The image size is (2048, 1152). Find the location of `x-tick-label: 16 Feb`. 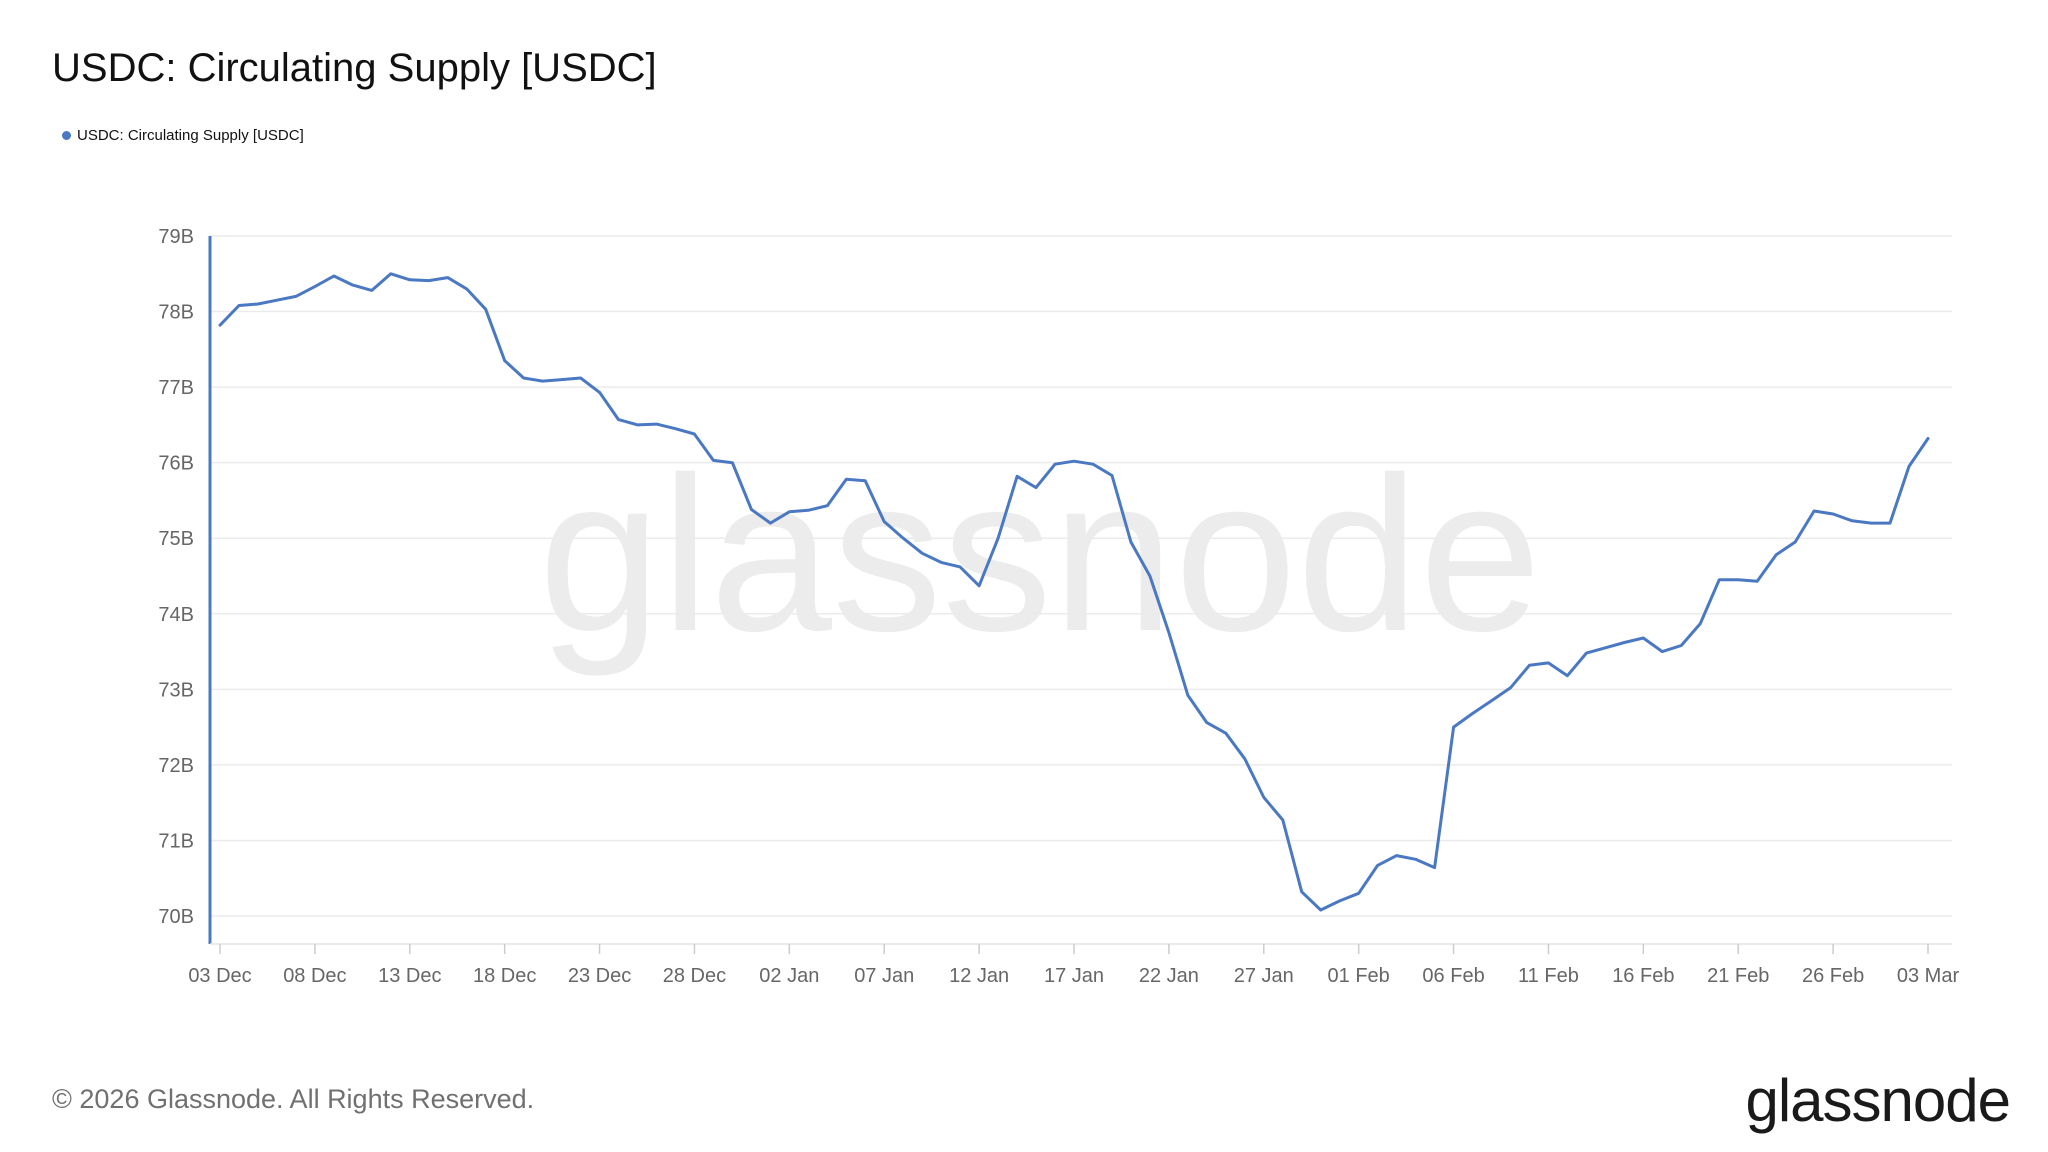

x-tick-label: 16 Feb is located at coordinates (1643, 976).